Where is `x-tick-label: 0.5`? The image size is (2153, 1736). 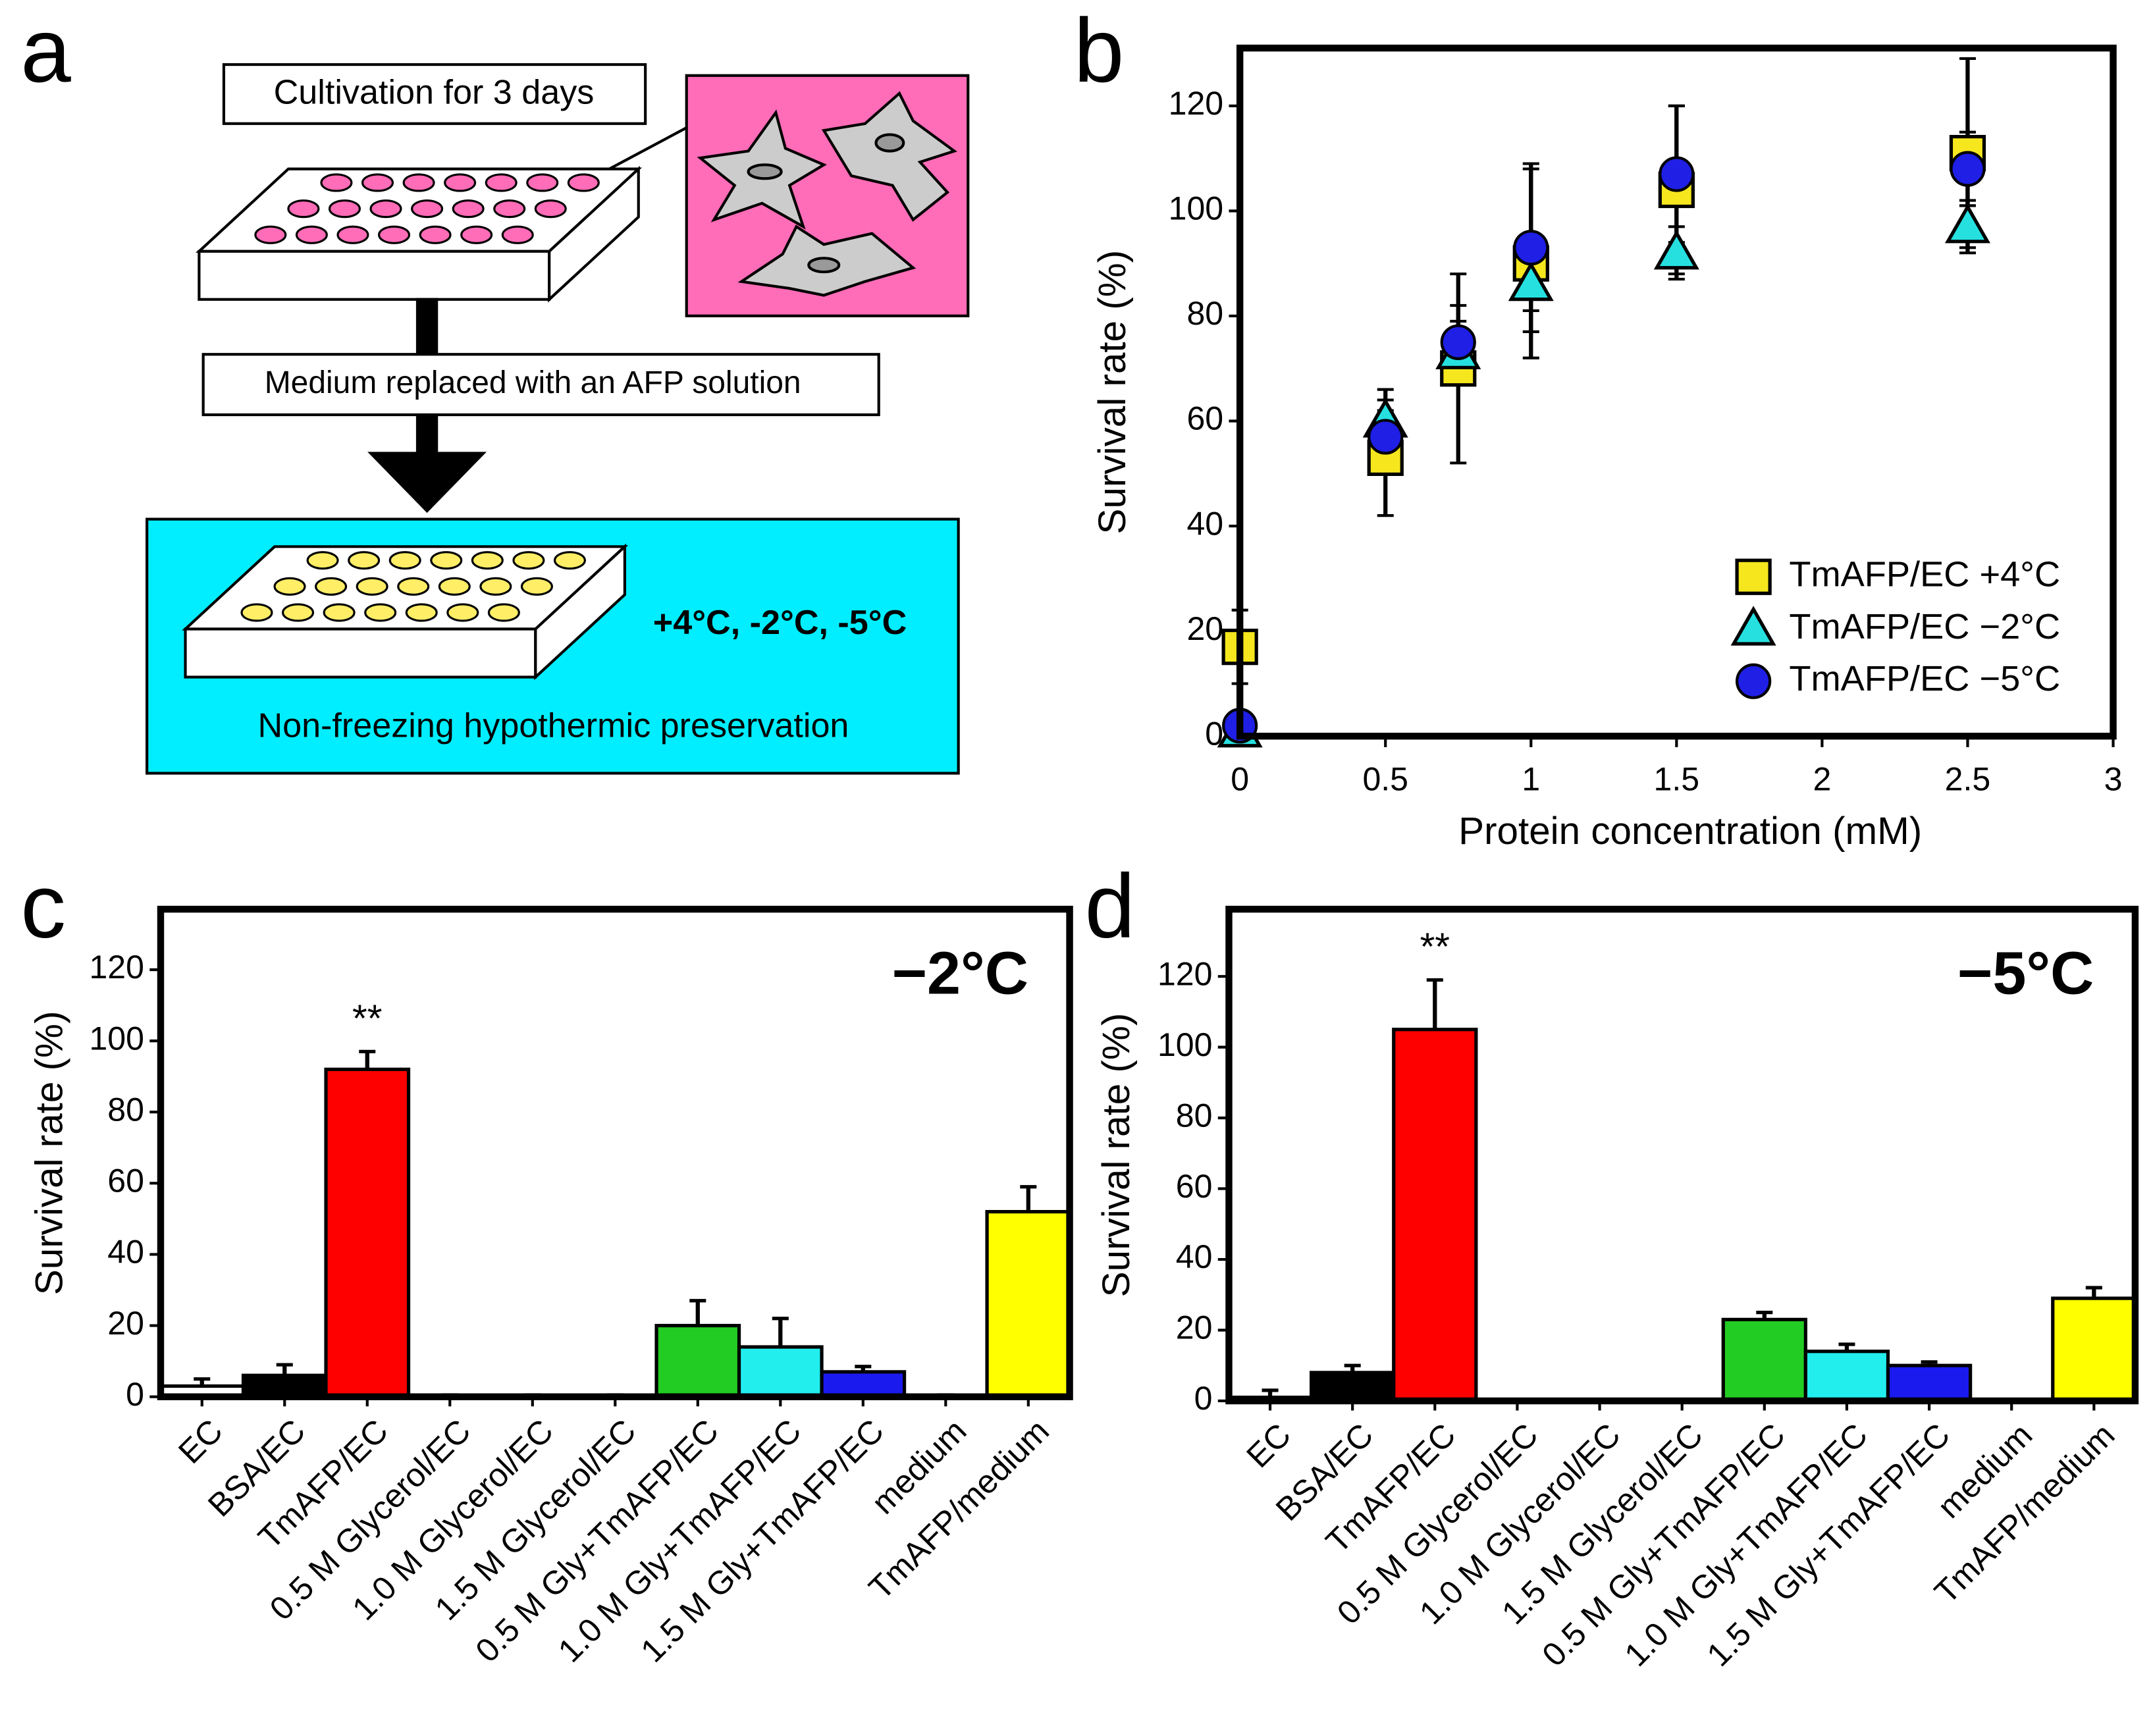
x-tick-label: 0.5 is located at coordinates (1385, 778).